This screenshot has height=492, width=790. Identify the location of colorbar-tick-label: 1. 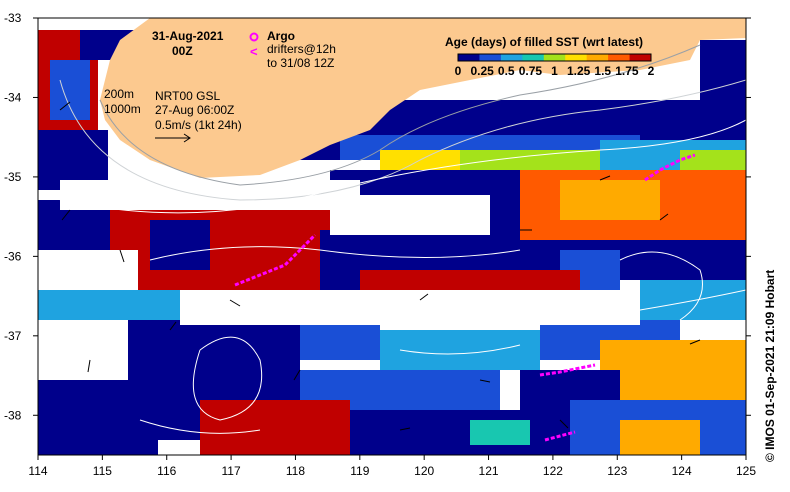
(554, 71).